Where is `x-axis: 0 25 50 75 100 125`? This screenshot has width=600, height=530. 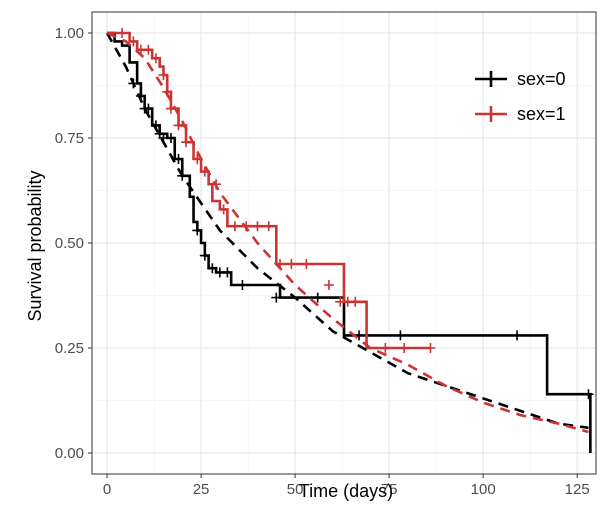
x-axis: 0 25 50 75 100 125 is located at coordinates (346, 486).